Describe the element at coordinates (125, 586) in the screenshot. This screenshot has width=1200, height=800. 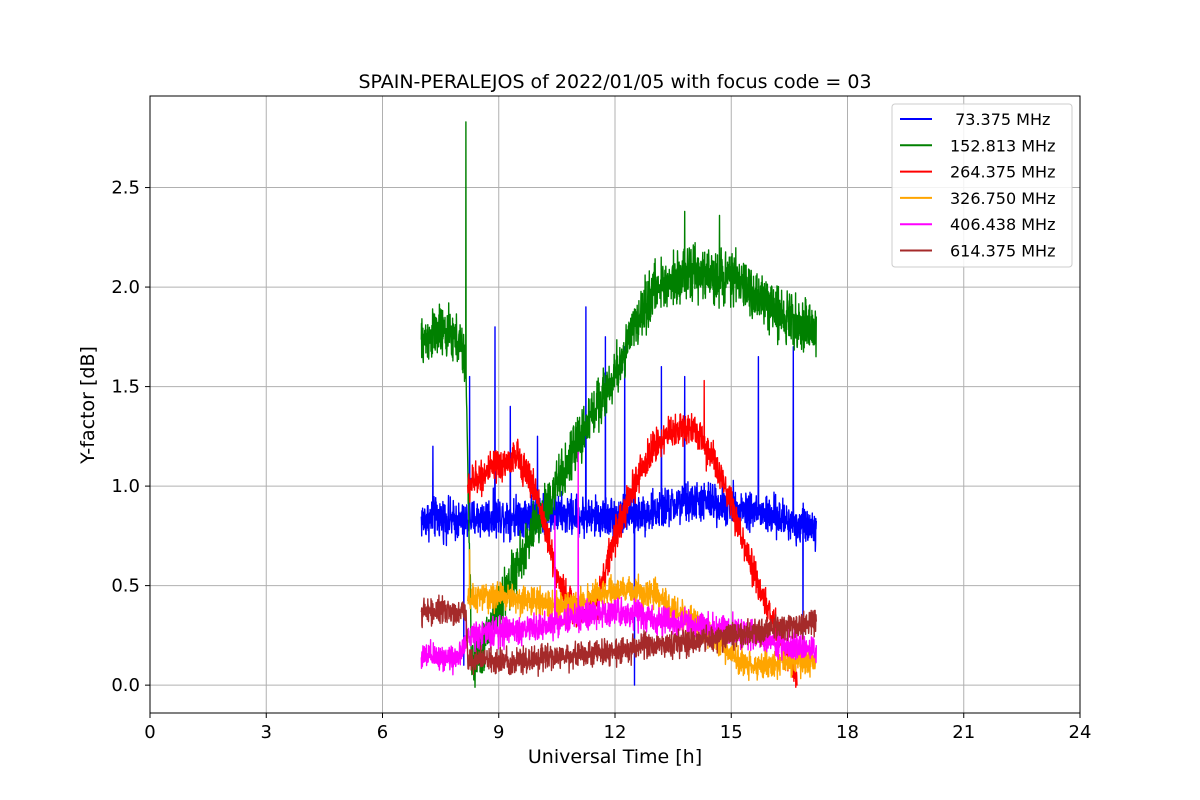
I see `y-tick-label: 0.5` at that location.